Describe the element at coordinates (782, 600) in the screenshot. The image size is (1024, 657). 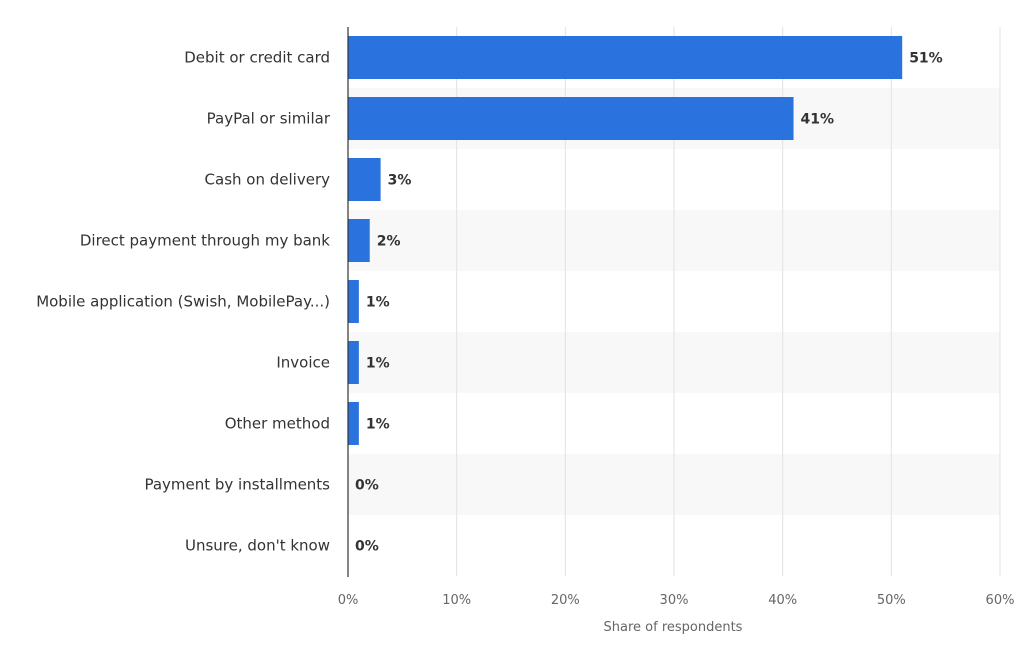
I see `x-tick-label: 40%` at that location.